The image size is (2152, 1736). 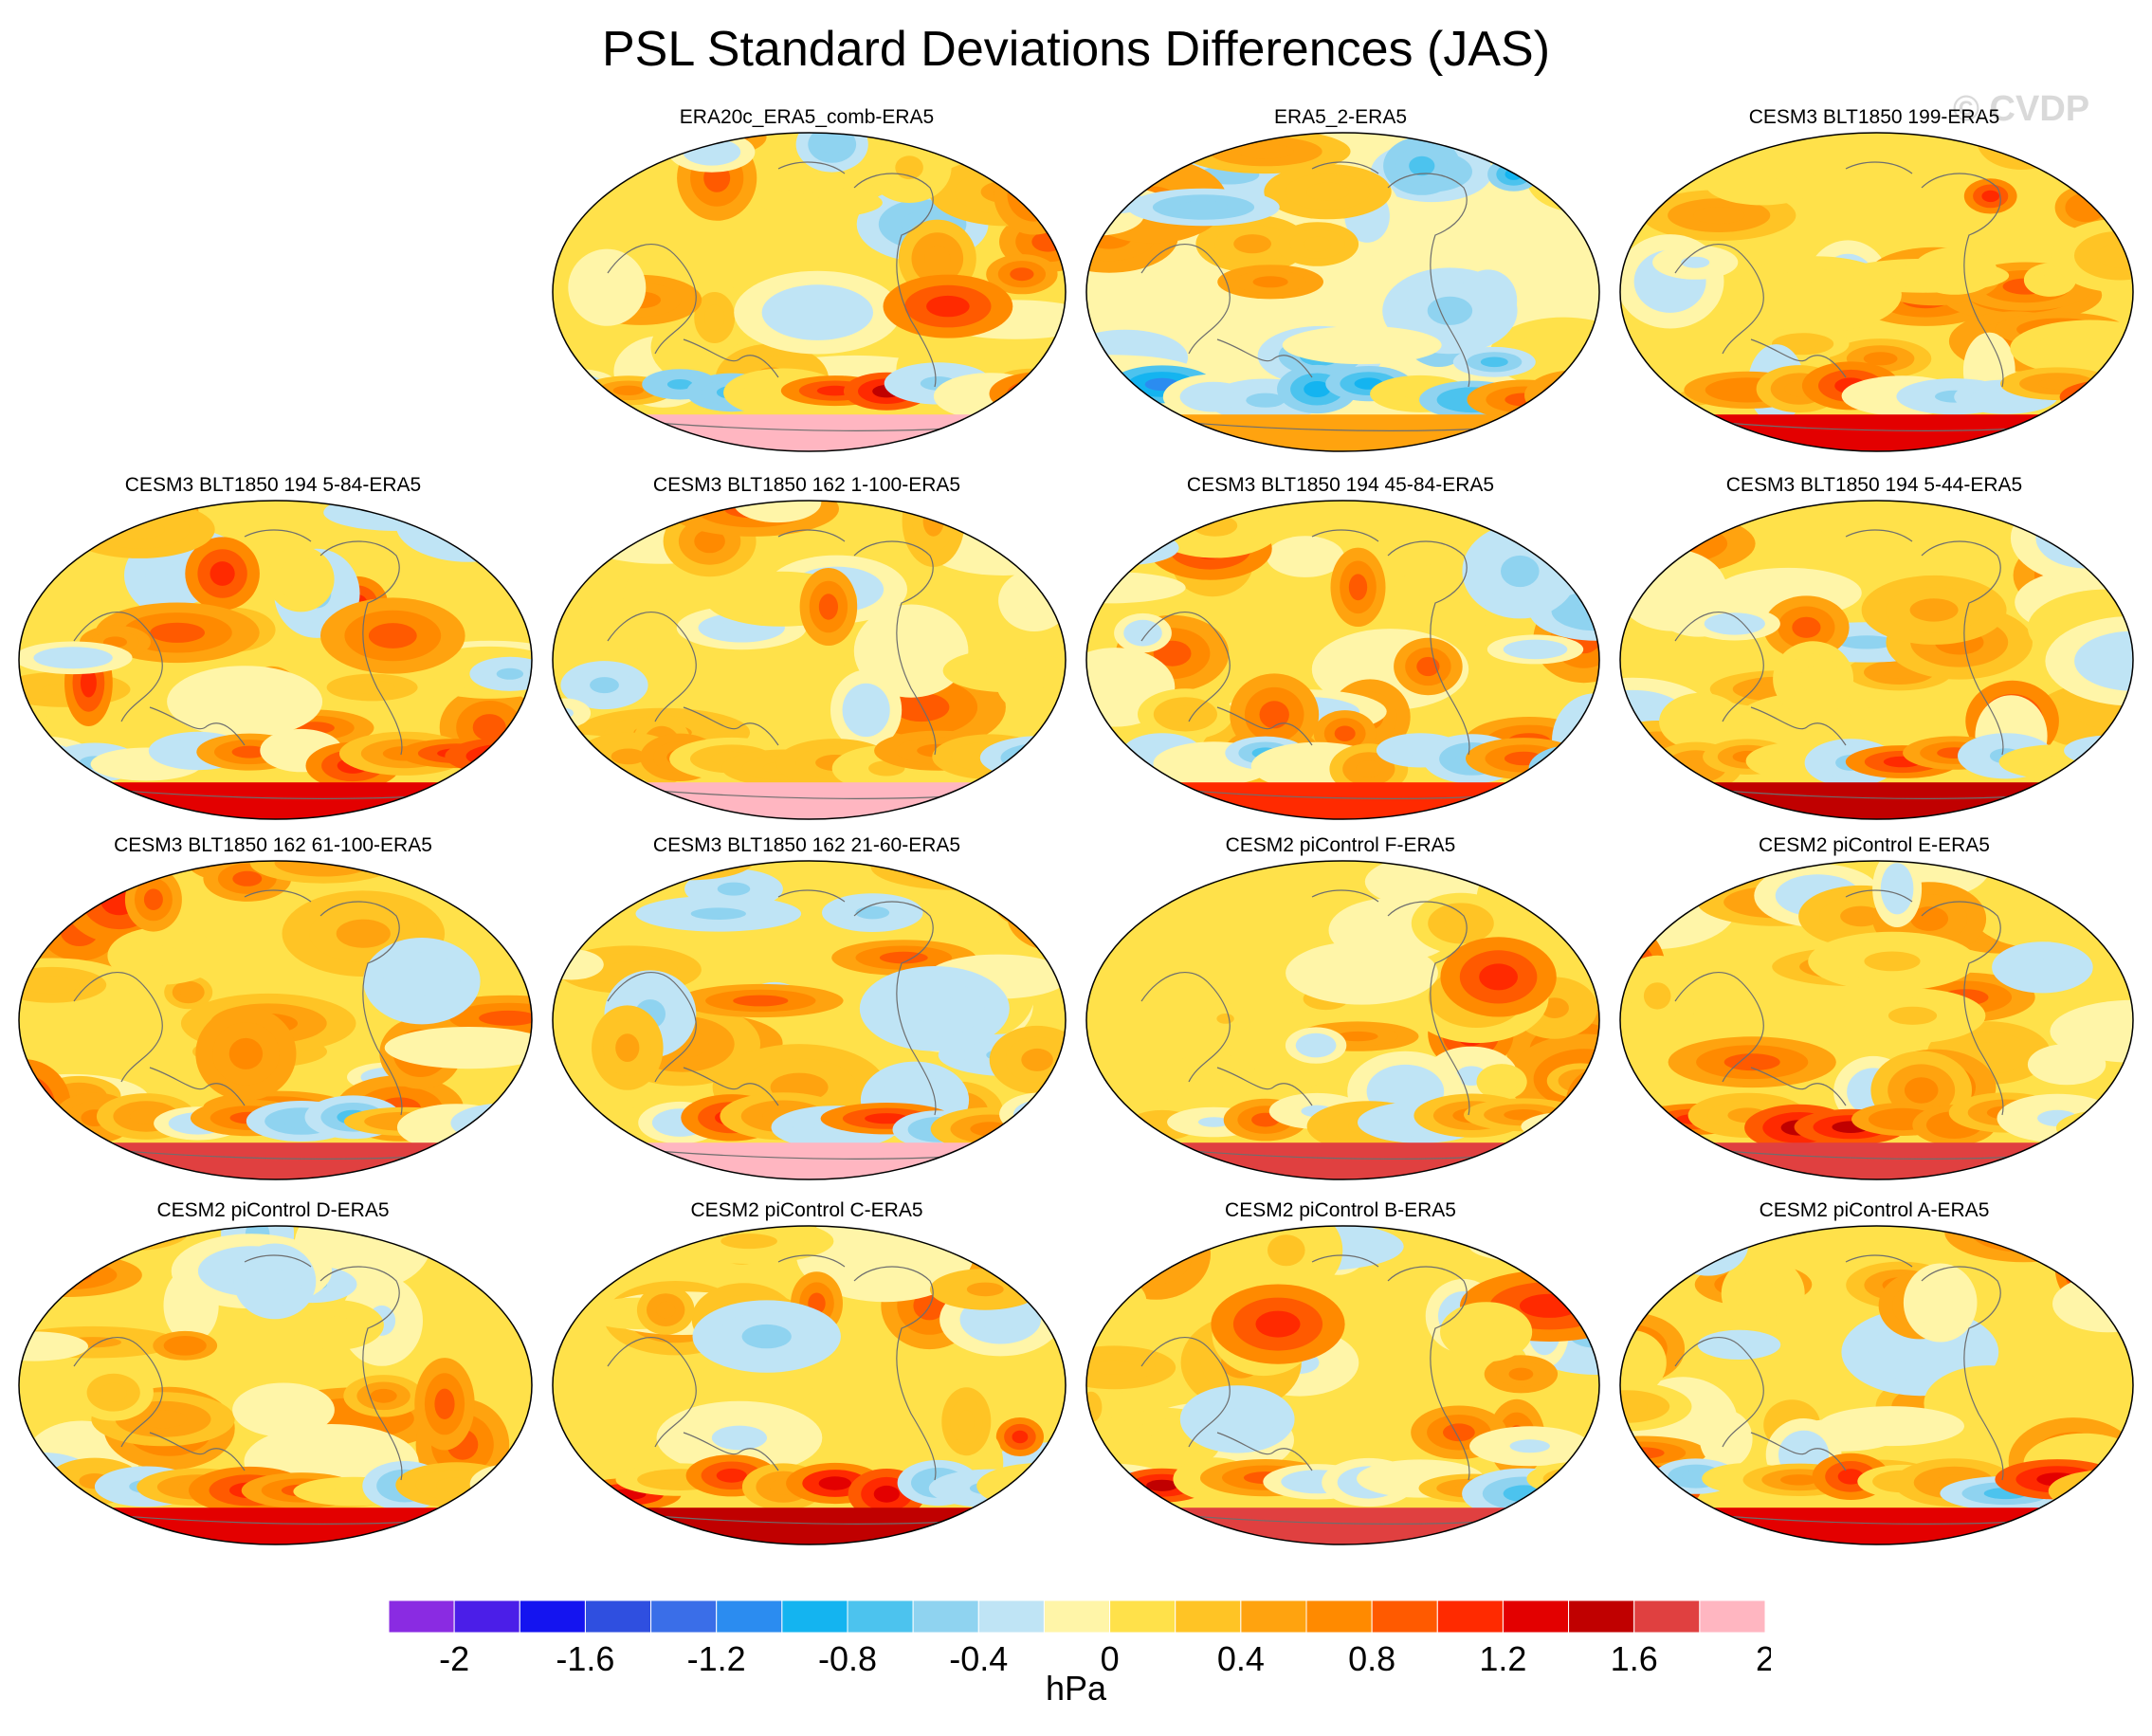 I want to click on map-panel: CESM2 piControl D-ERA5, so click(x=273, y=1374).